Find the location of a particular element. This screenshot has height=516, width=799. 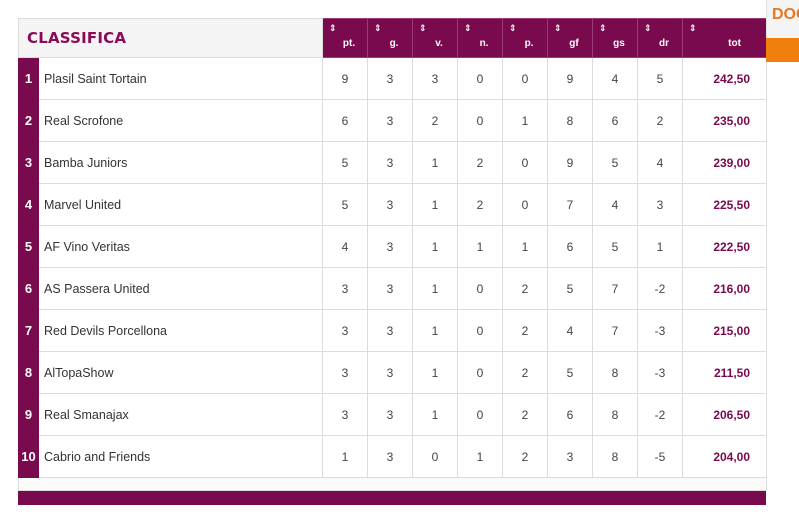

stat-cell-p: 1 is located at coordinates (525, 120).